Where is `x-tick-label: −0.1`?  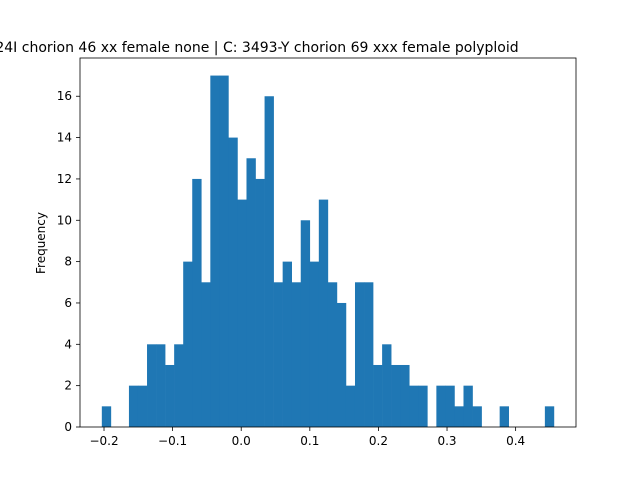
x-tick-label: −0.1 is located at coordinates (172, 441).